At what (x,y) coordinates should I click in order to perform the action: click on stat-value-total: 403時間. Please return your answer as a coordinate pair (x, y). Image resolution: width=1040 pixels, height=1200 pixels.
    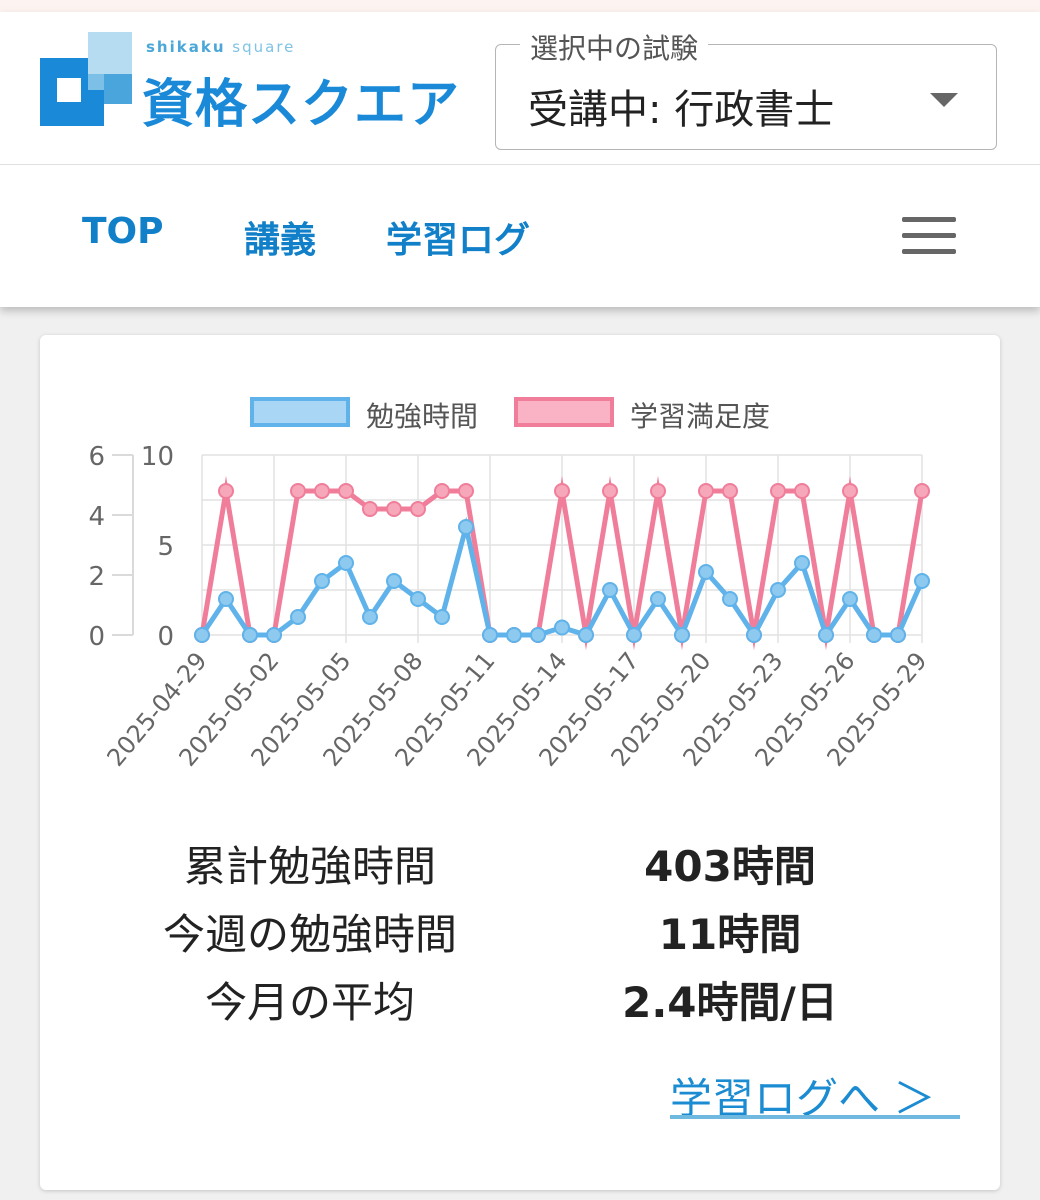
    Looking at the image, I should click on (730, 866).